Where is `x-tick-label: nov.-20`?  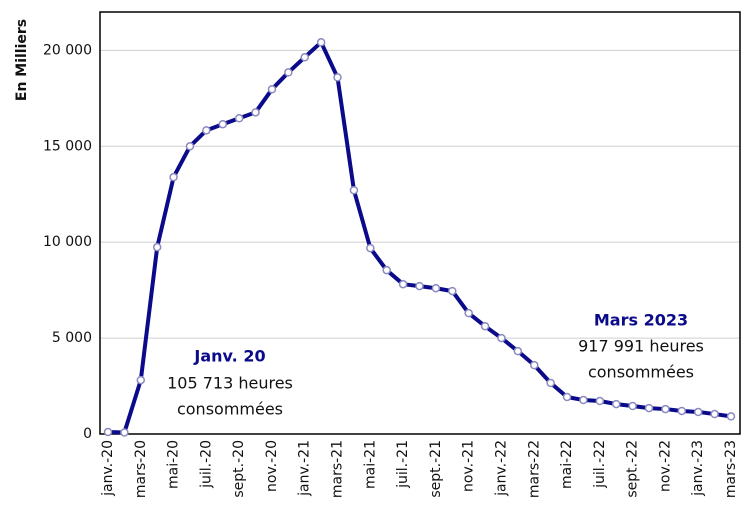 x-tick-label: nov.-20 is located at coordinates (272, 466).